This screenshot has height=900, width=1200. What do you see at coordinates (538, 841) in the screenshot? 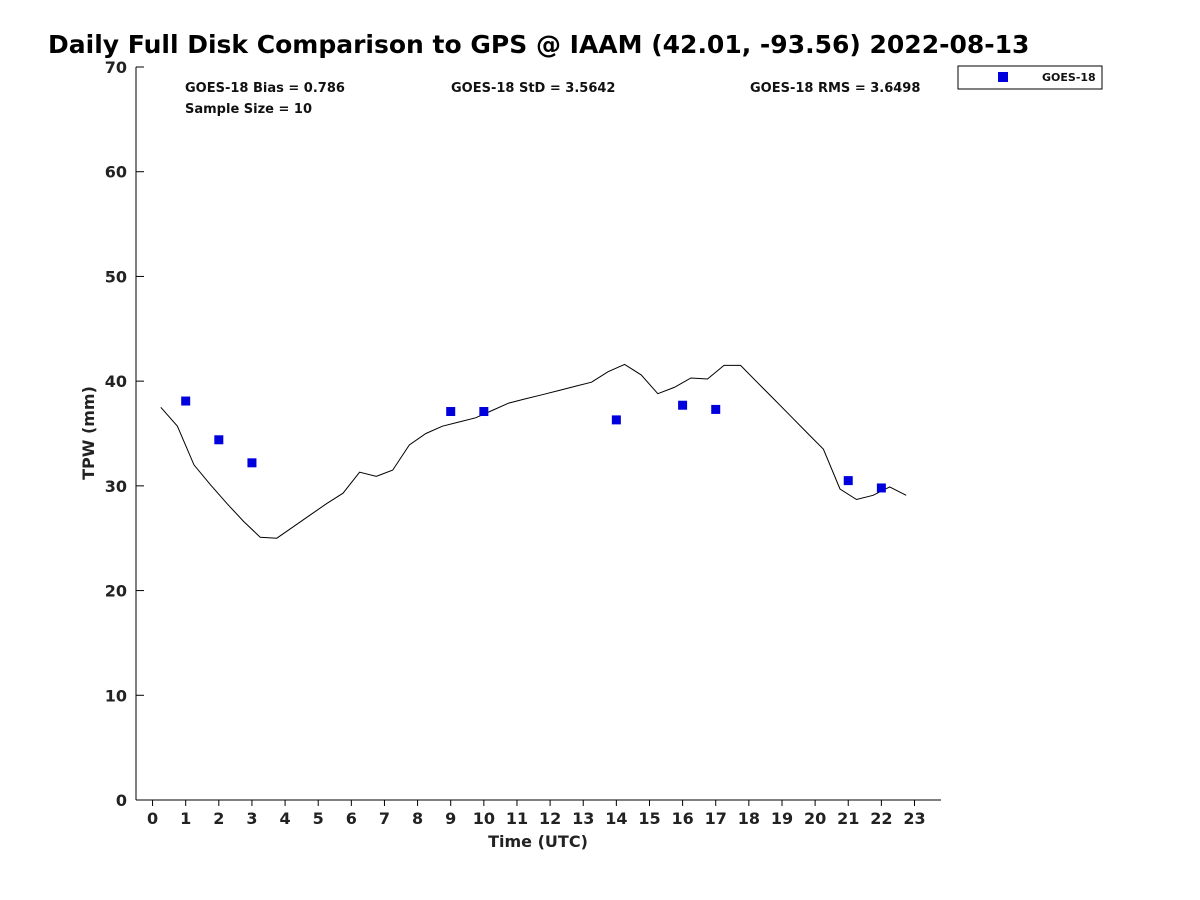
I see `x-axis-title: Time (UTC)` at bounding box center [538, 841].